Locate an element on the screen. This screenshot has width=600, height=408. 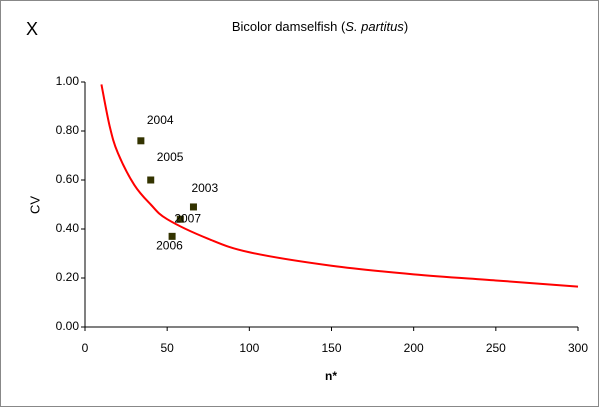
x-tick-label: 0 is located at coordinates (85, 348).